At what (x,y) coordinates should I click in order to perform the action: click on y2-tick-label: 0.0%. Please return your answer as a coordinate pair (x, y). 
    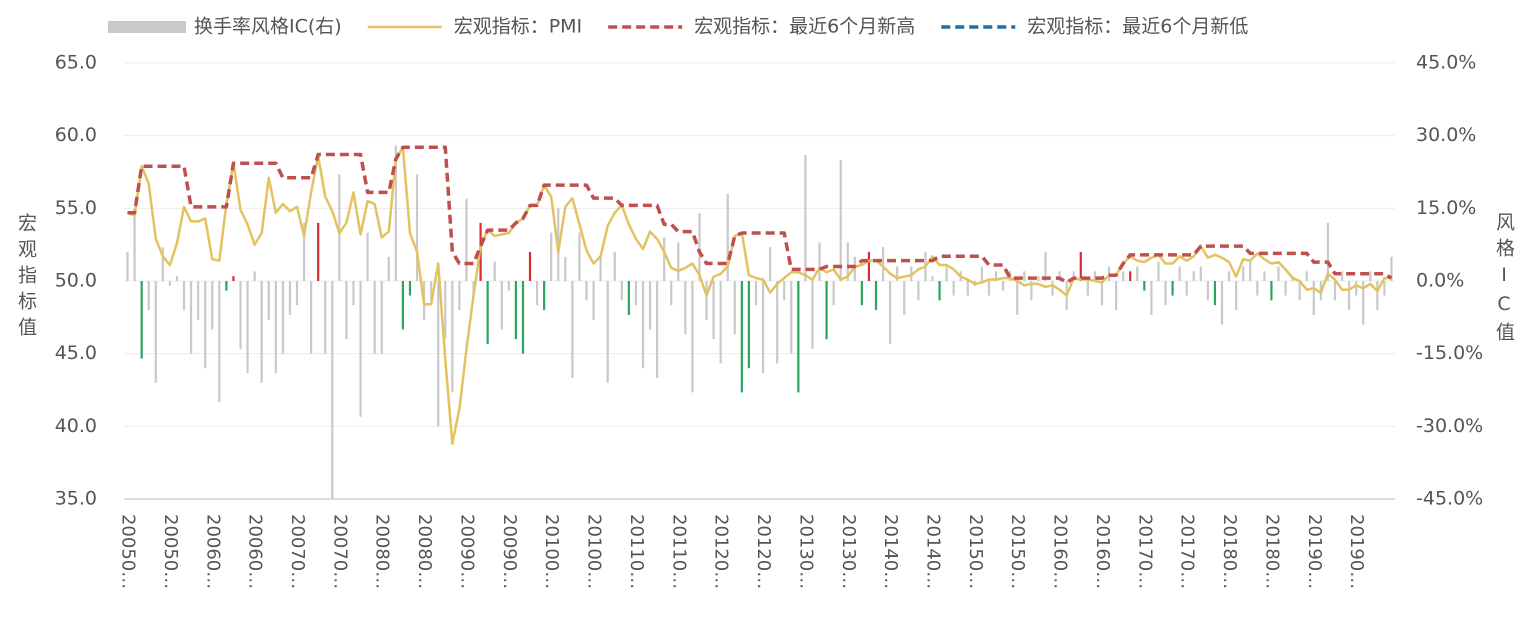
    Looking at the image, I should click on (1440, 281).